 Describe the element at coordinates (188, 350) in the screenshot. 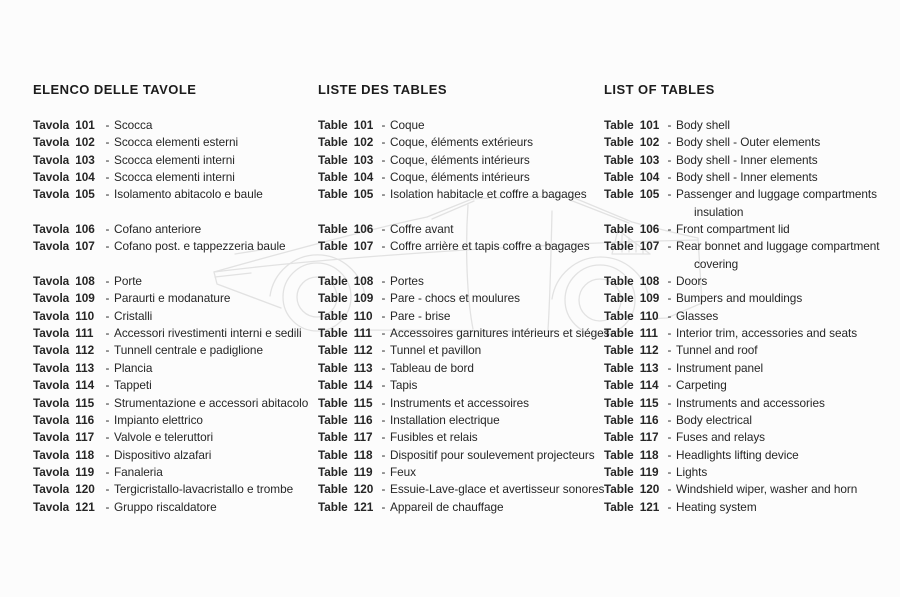

I see `row-description: Tunnell centrale e padiglione` at that location.